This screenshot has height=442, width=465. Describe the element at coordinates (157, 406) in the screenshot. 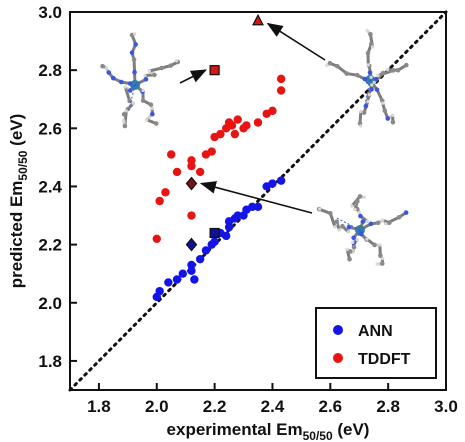

I see `x-tick-label: 2.0` at that location.